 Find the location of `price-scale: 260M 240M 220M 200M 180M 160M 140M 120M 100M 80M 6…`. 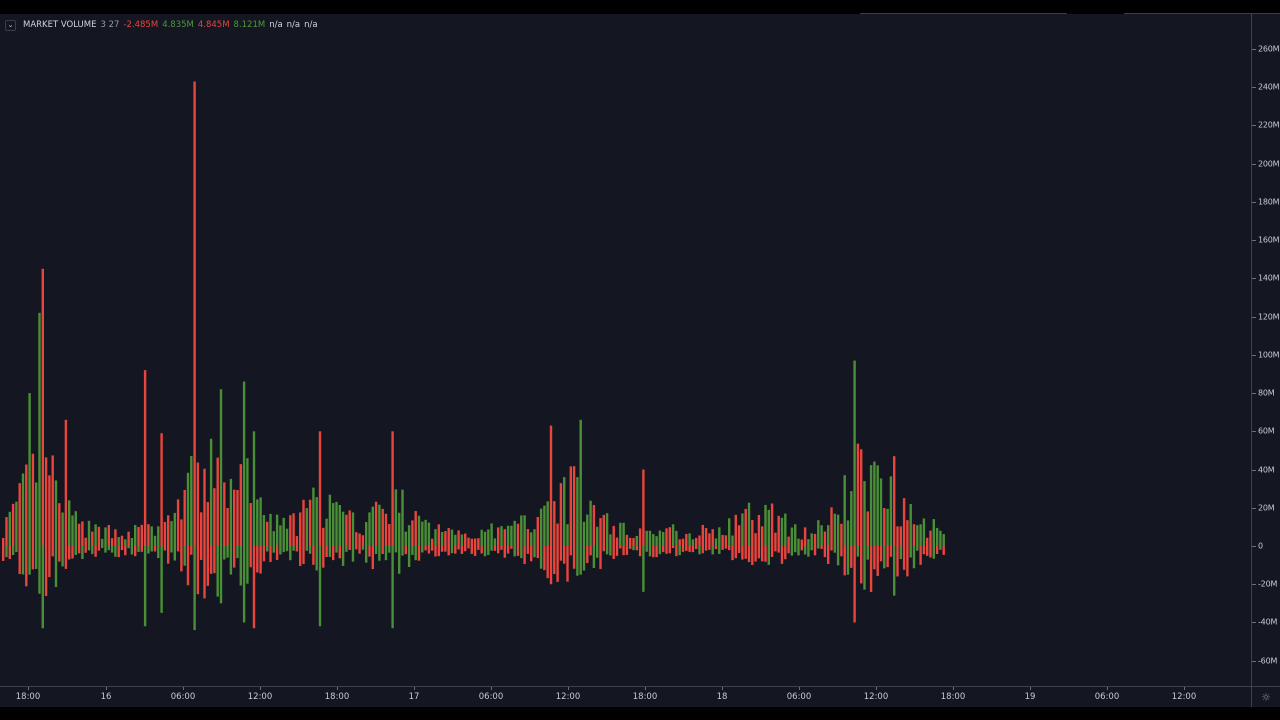

price-scale: 260M 240M 220M 200M 180M 160M 140M 120M 100M 80M 6… is located at coordinates (1265, 350).